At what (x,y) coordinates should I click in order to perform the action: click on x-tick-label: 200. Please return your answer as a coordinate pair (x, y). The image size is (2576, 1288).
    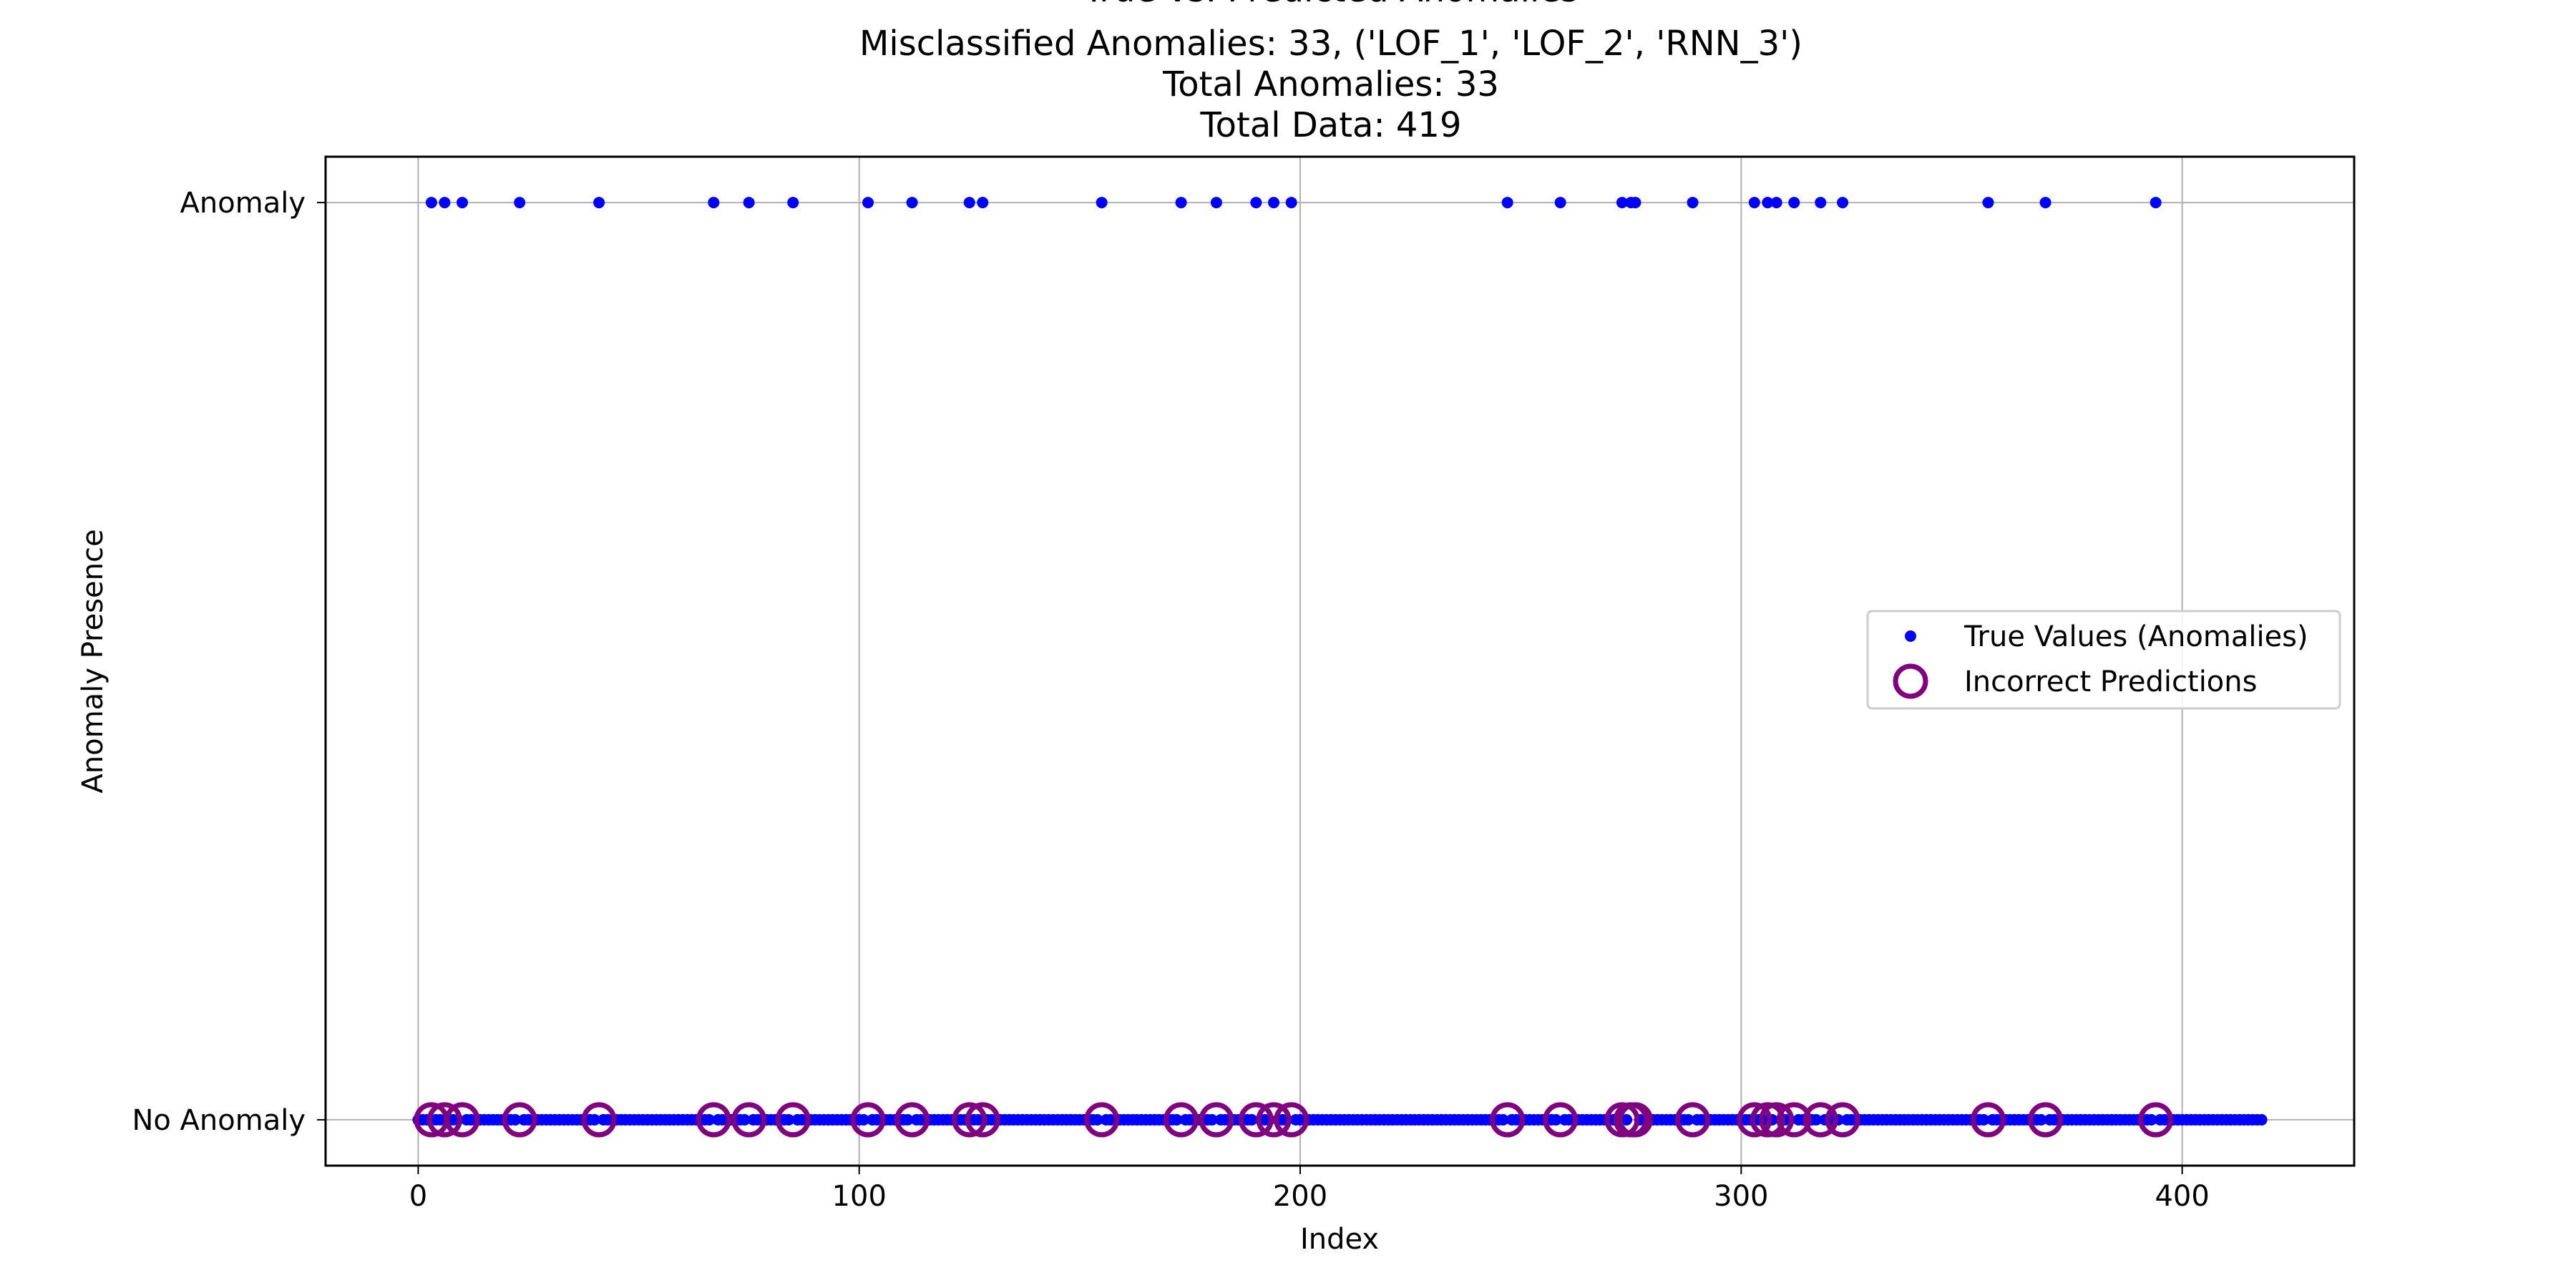
    Looking at the image, I should click on (1300, 1196).